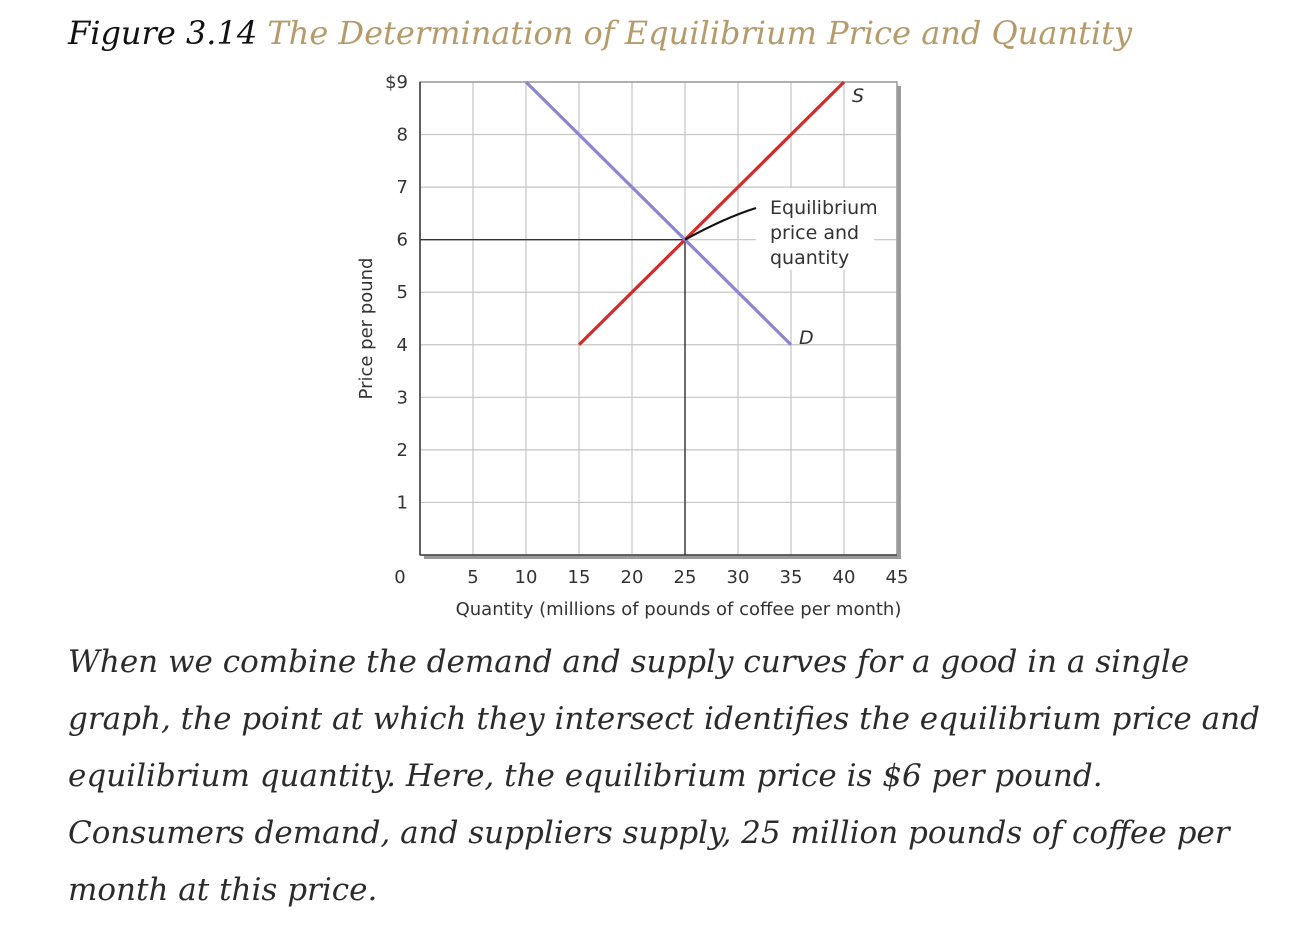 The width and height of the screenshot is (1301, 936). What do you see at coordinates (402, 135) in the screenshot?
I see `y-tick-label-8: 8` at bounding box center [402, 135].